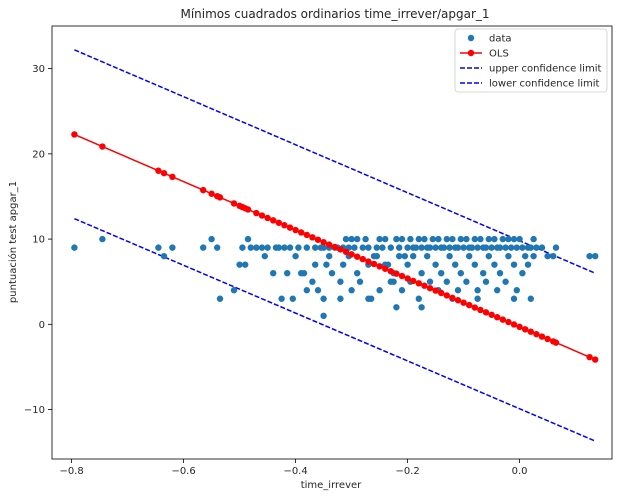 The width and height of the screenshot is (619, 497). I want to click on y-tick-label: −10, so click(34, 410).